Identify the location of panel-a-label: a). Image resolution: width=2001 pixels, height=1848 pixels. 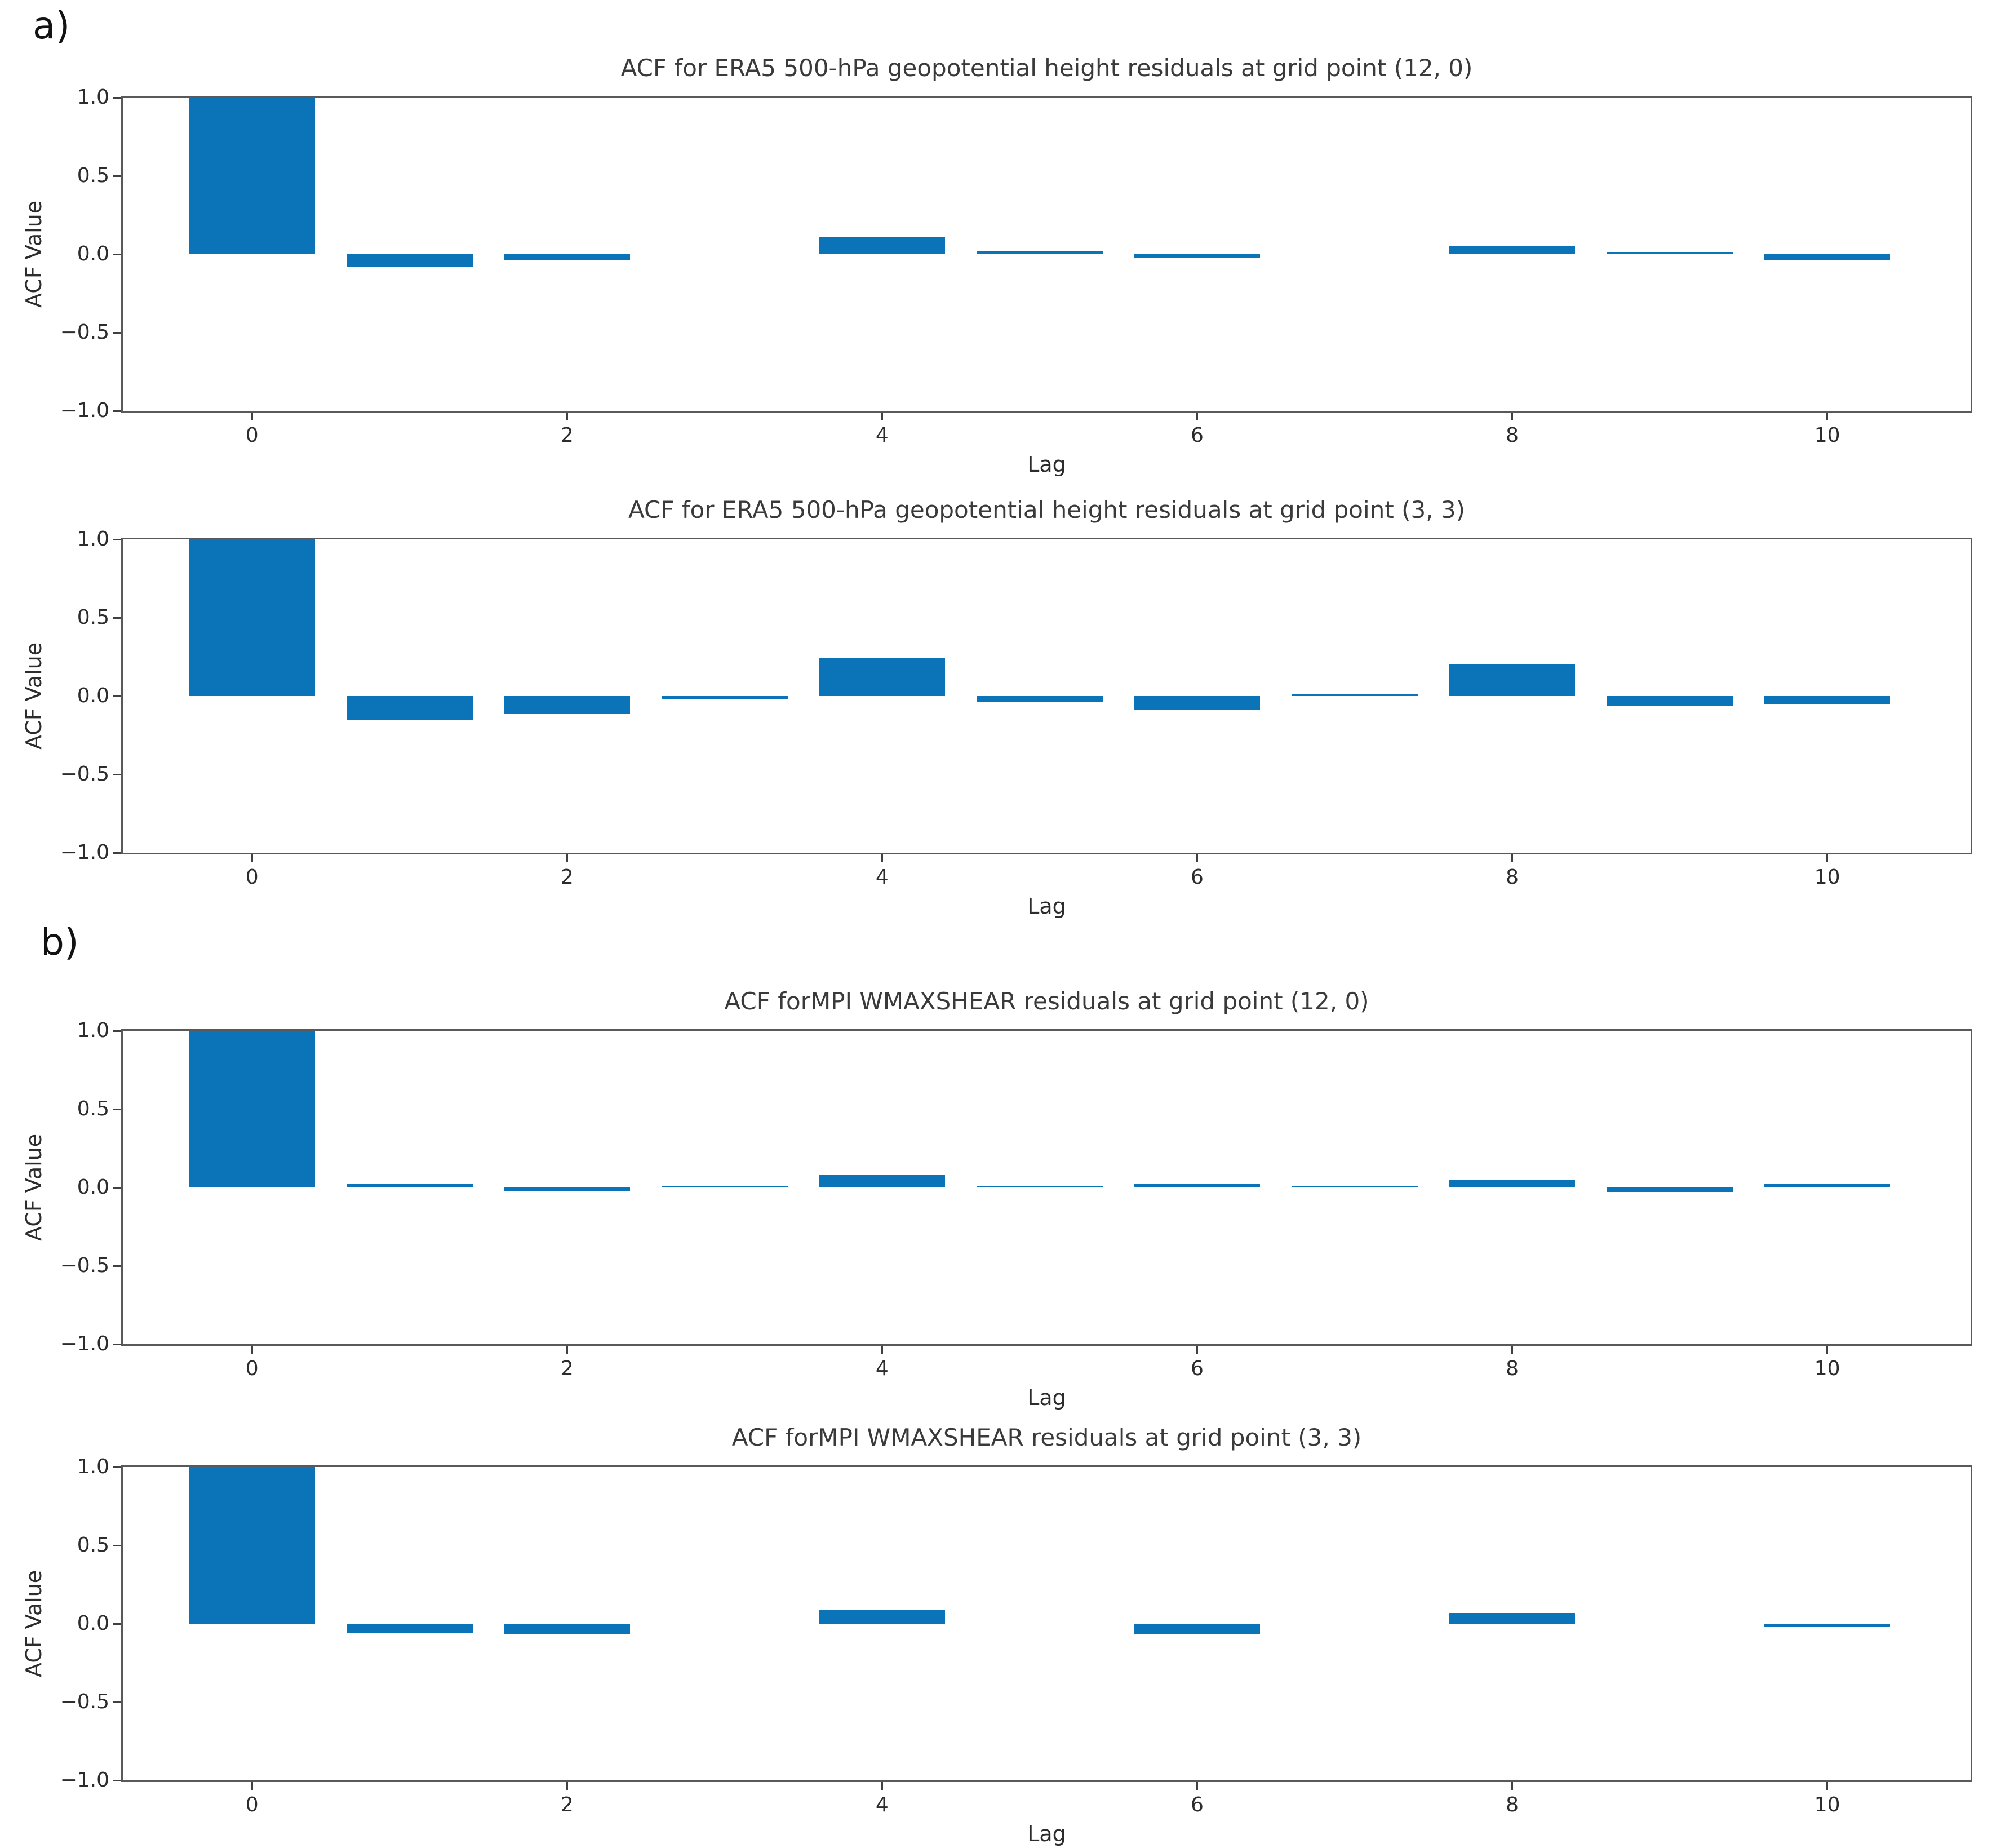
(51, 25).